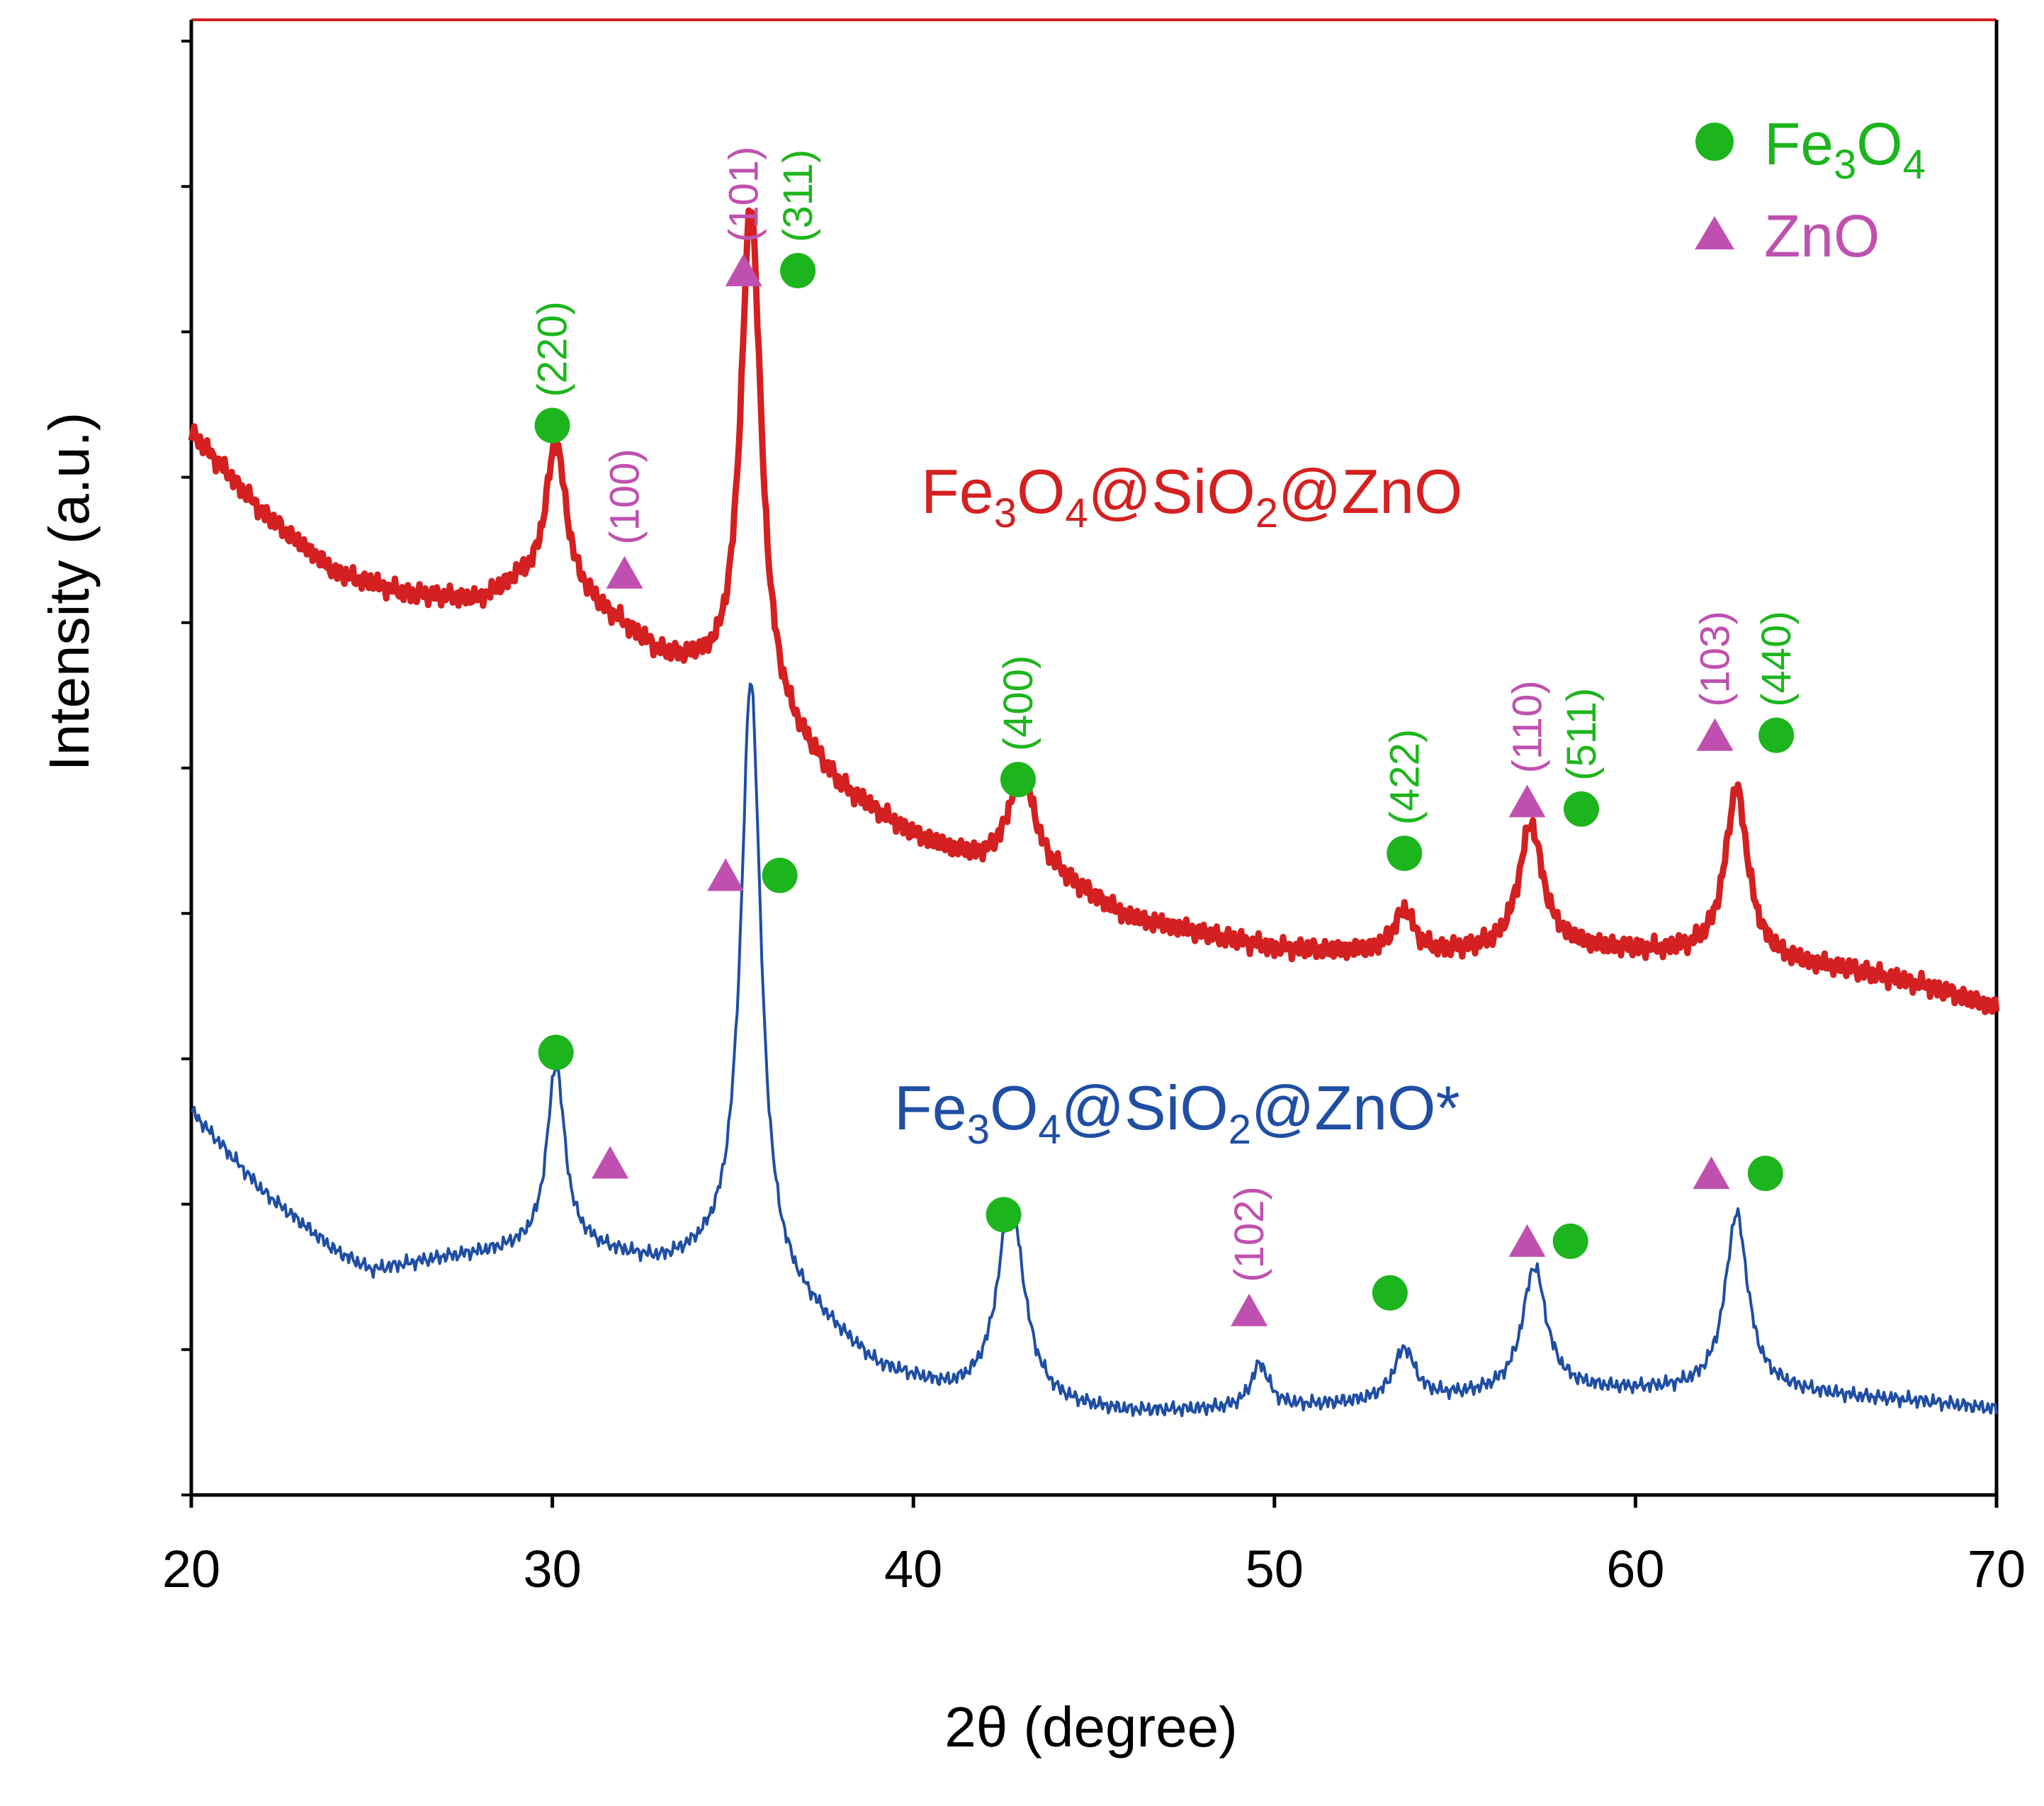 This screenshot has height=1806, width=2044. Describe the element at coordinates (1275, 1569) in the screenshot. I see `x-tick-label-50: 50` at that location.